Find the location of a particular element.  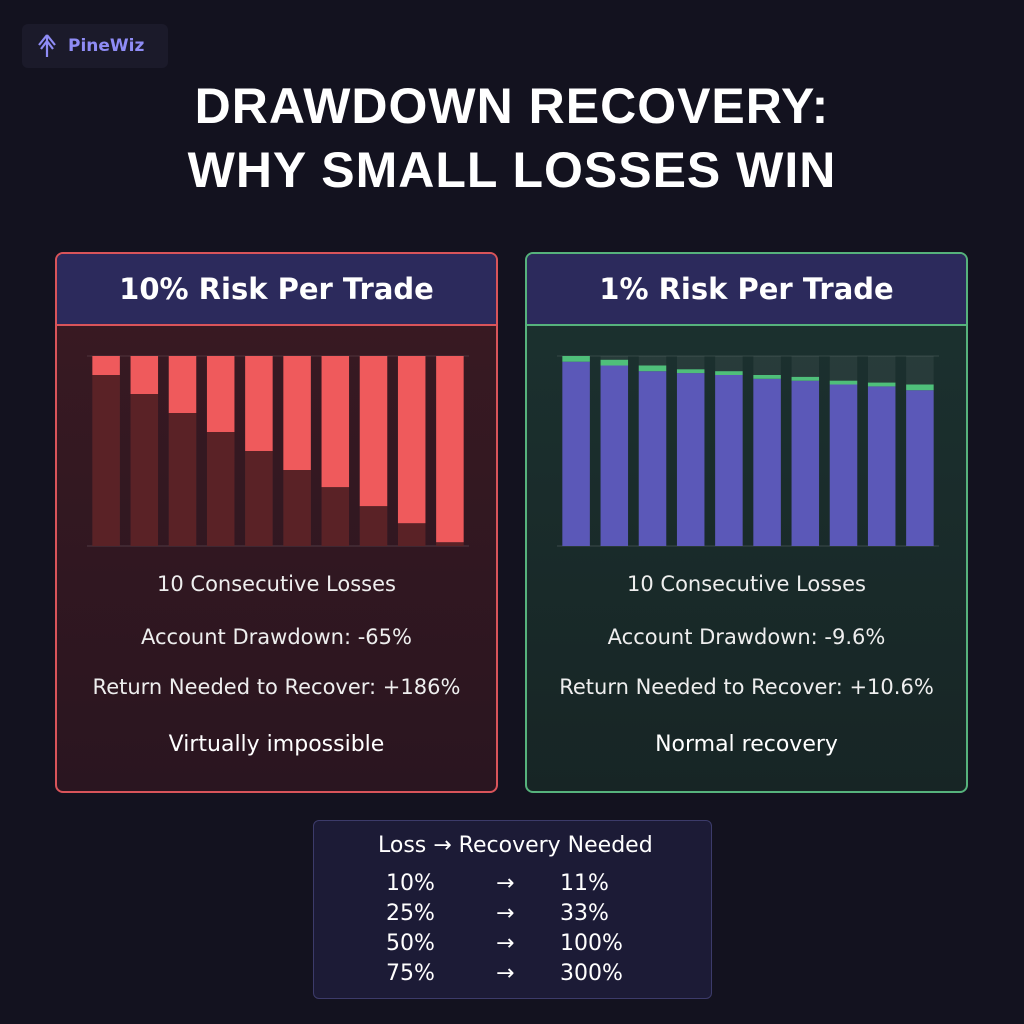

panel-heading: 10% Risk Per Trade is located at coordinates (276, 290).